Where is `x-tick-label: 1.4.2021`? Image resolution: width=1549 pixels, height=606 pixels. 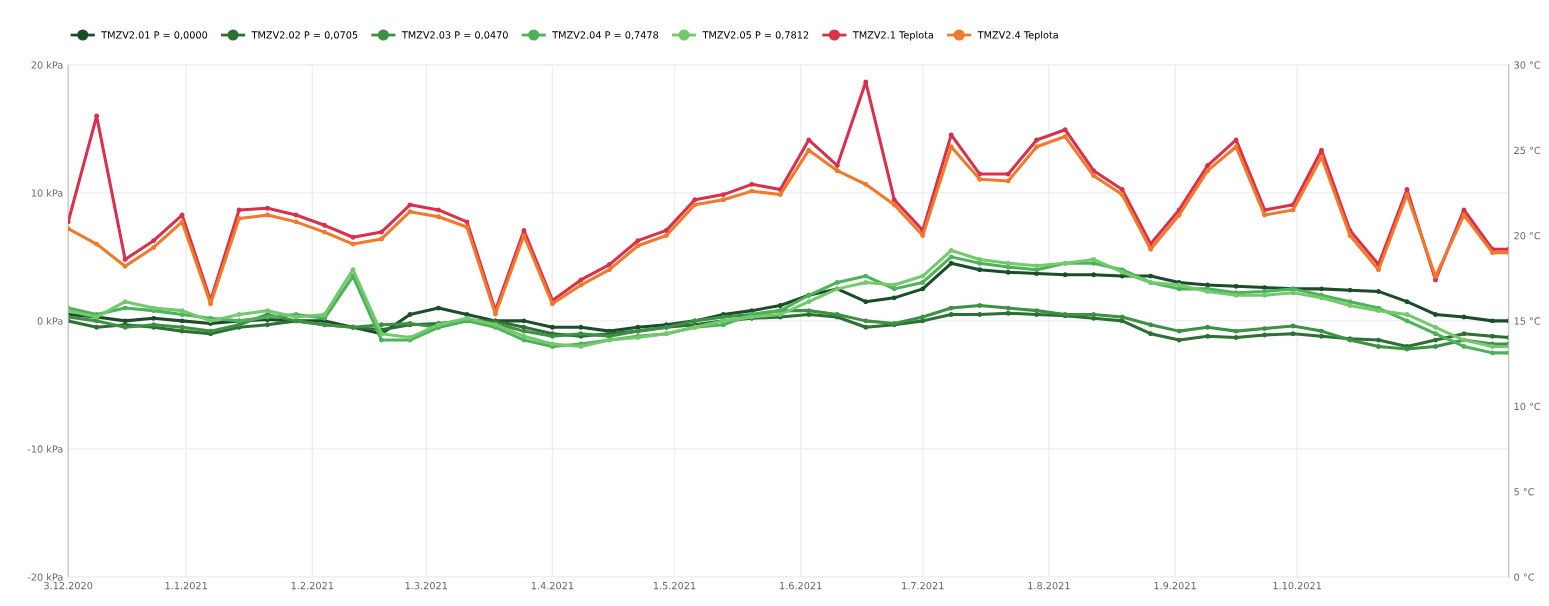
x-tick-label: 1.4.2021 is located at coordinates (552, 585).